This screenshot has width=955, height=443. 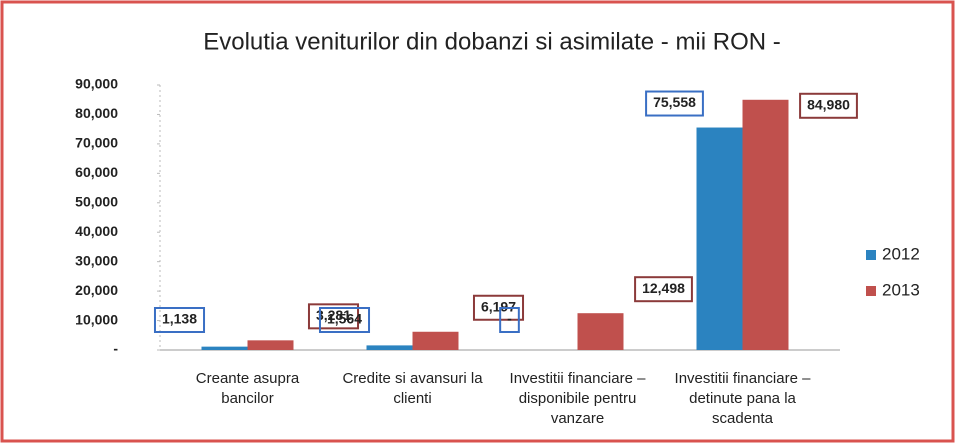 I want to click on y-tick-label: 80,000, so click(x=96, y=113).